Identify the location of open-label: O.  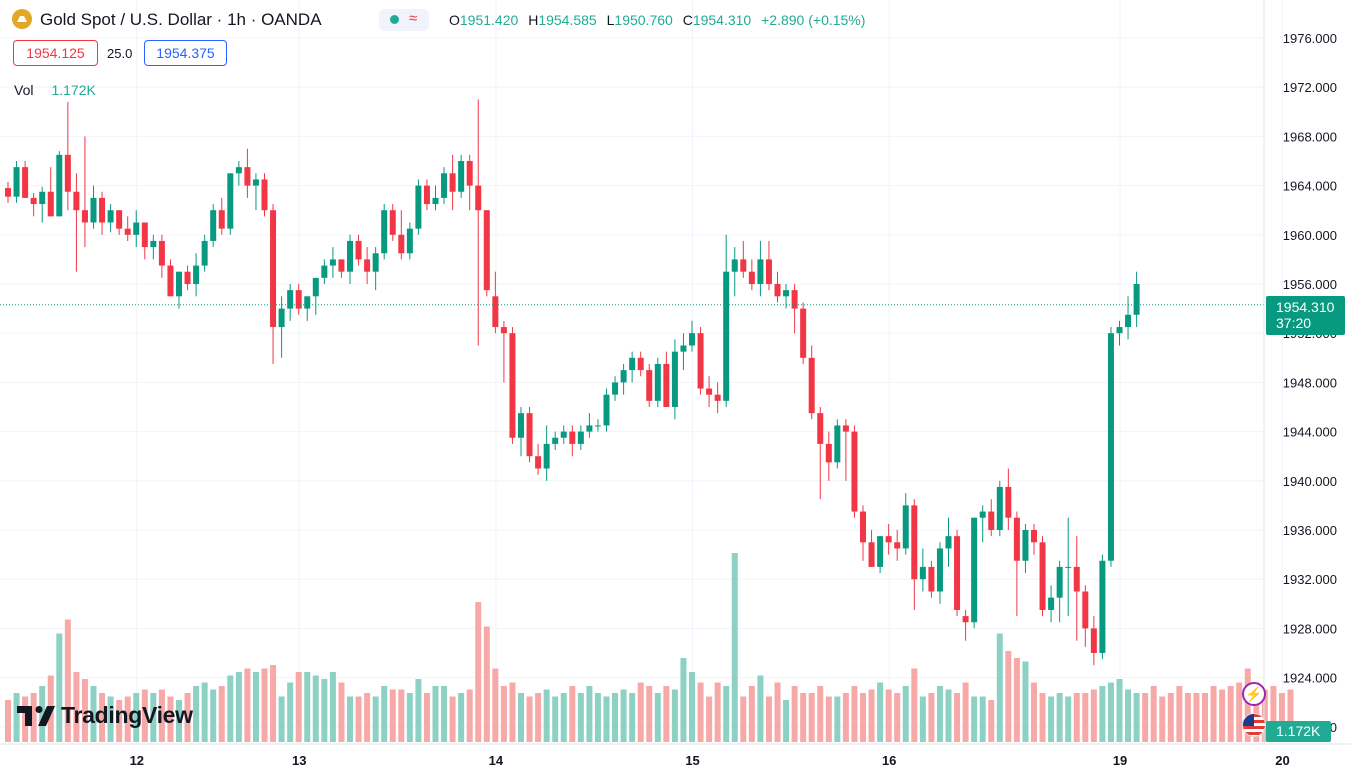
(454, 20).